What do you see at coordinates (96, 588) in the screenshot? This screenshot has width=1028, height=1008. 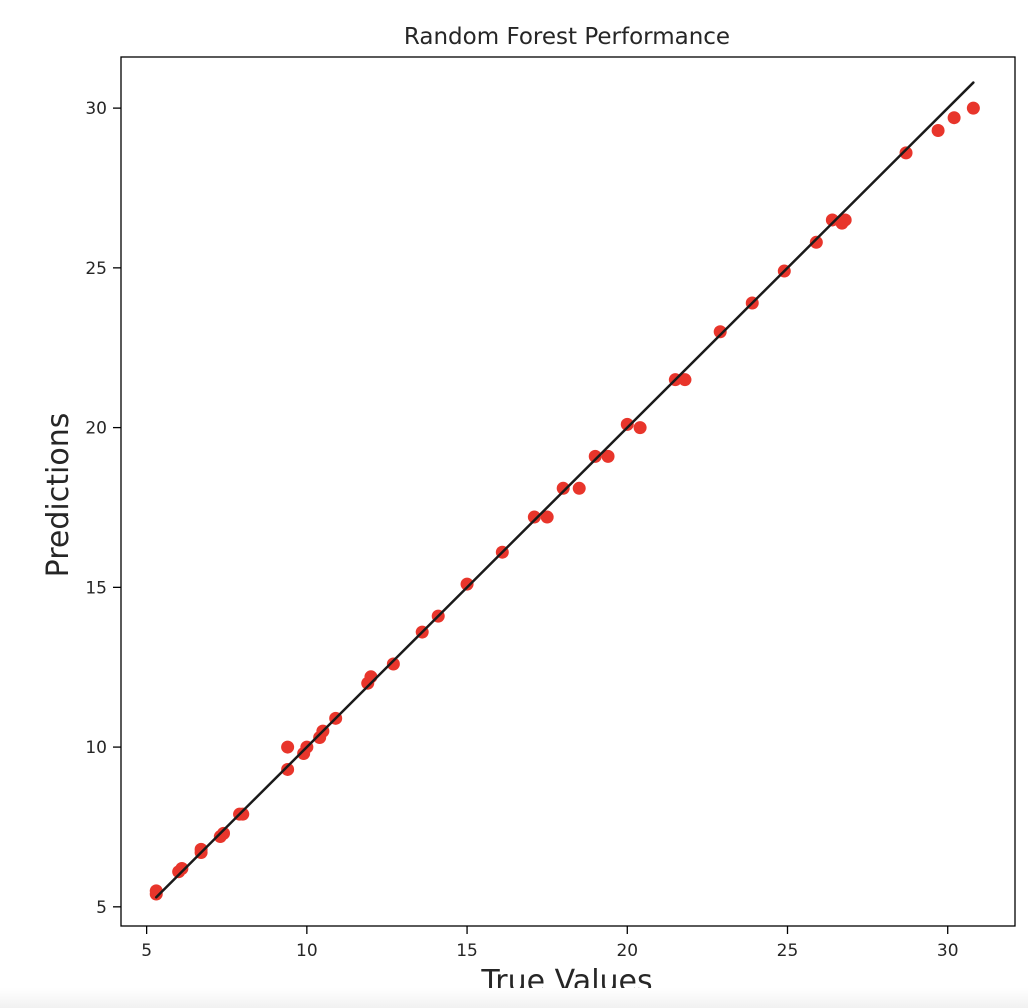 I see `y-tick-label: 15` at bounding box center [96, 588].